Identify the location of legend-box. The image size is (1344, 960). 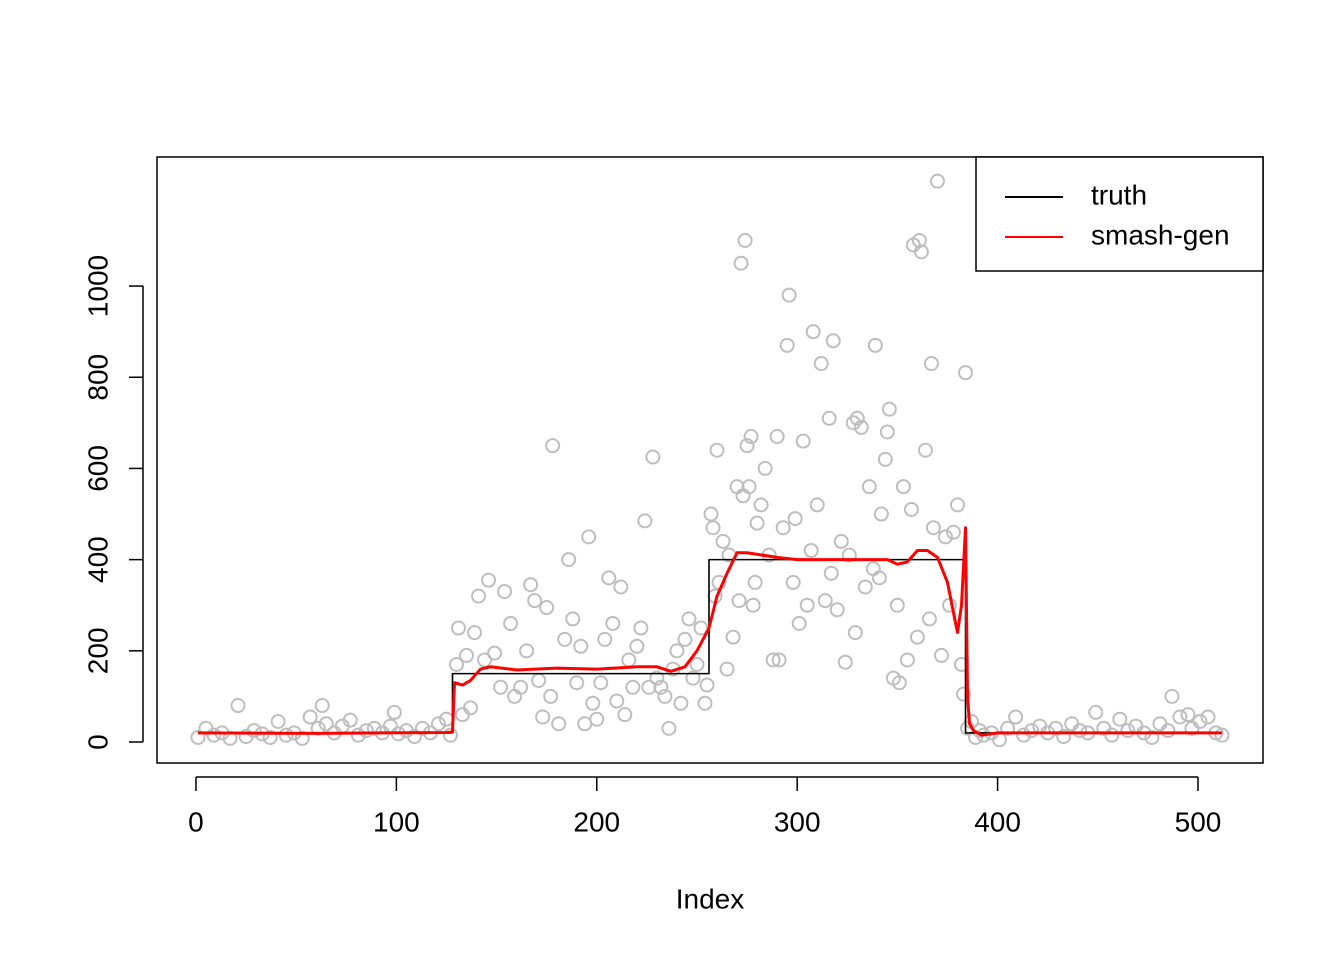
(1119, 214).